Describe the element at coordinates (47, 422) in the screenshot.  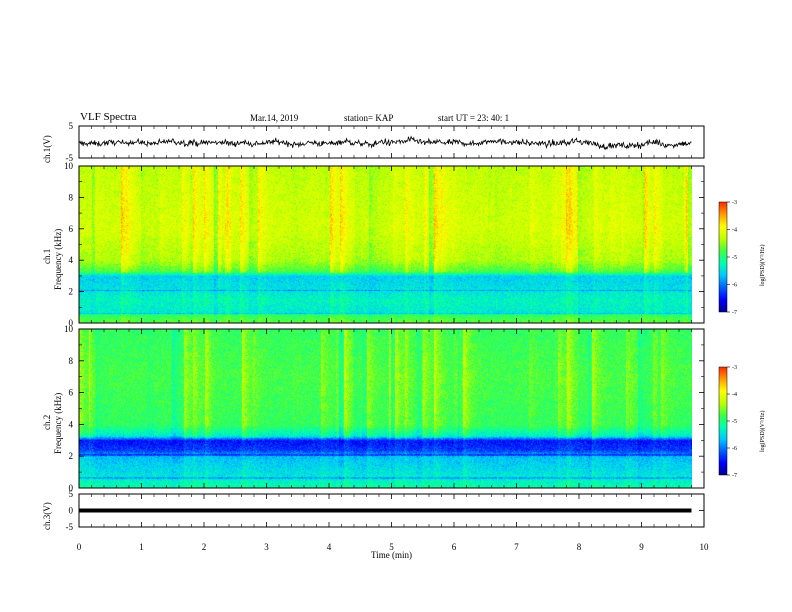
I see `ch2-spec-ylabel-1: ch.2` at that location.